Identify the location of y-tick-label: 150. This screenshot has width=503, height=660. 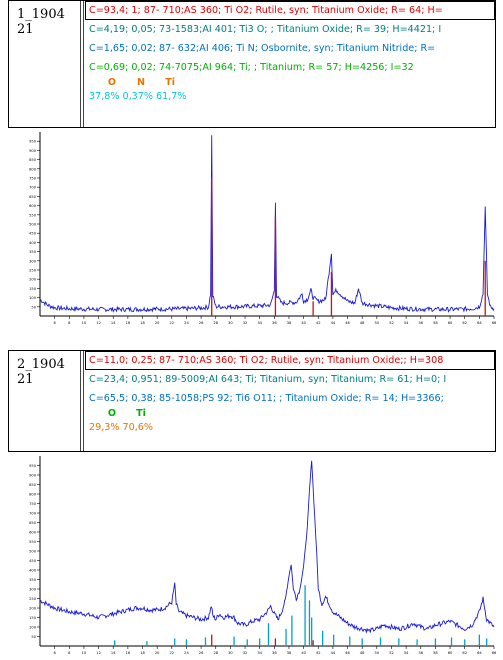
(33, 618).